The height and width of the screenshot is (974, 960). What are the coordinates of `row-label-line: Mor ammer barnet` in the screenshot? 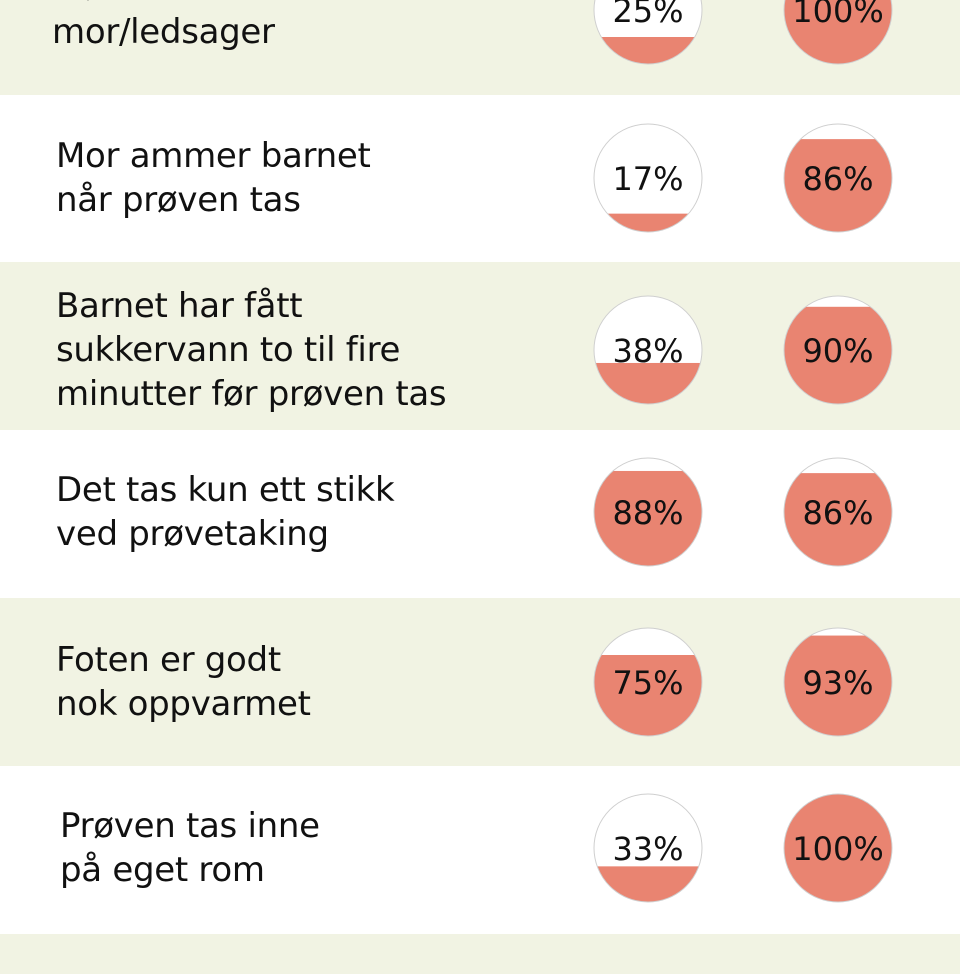 It's located at (213, 156).